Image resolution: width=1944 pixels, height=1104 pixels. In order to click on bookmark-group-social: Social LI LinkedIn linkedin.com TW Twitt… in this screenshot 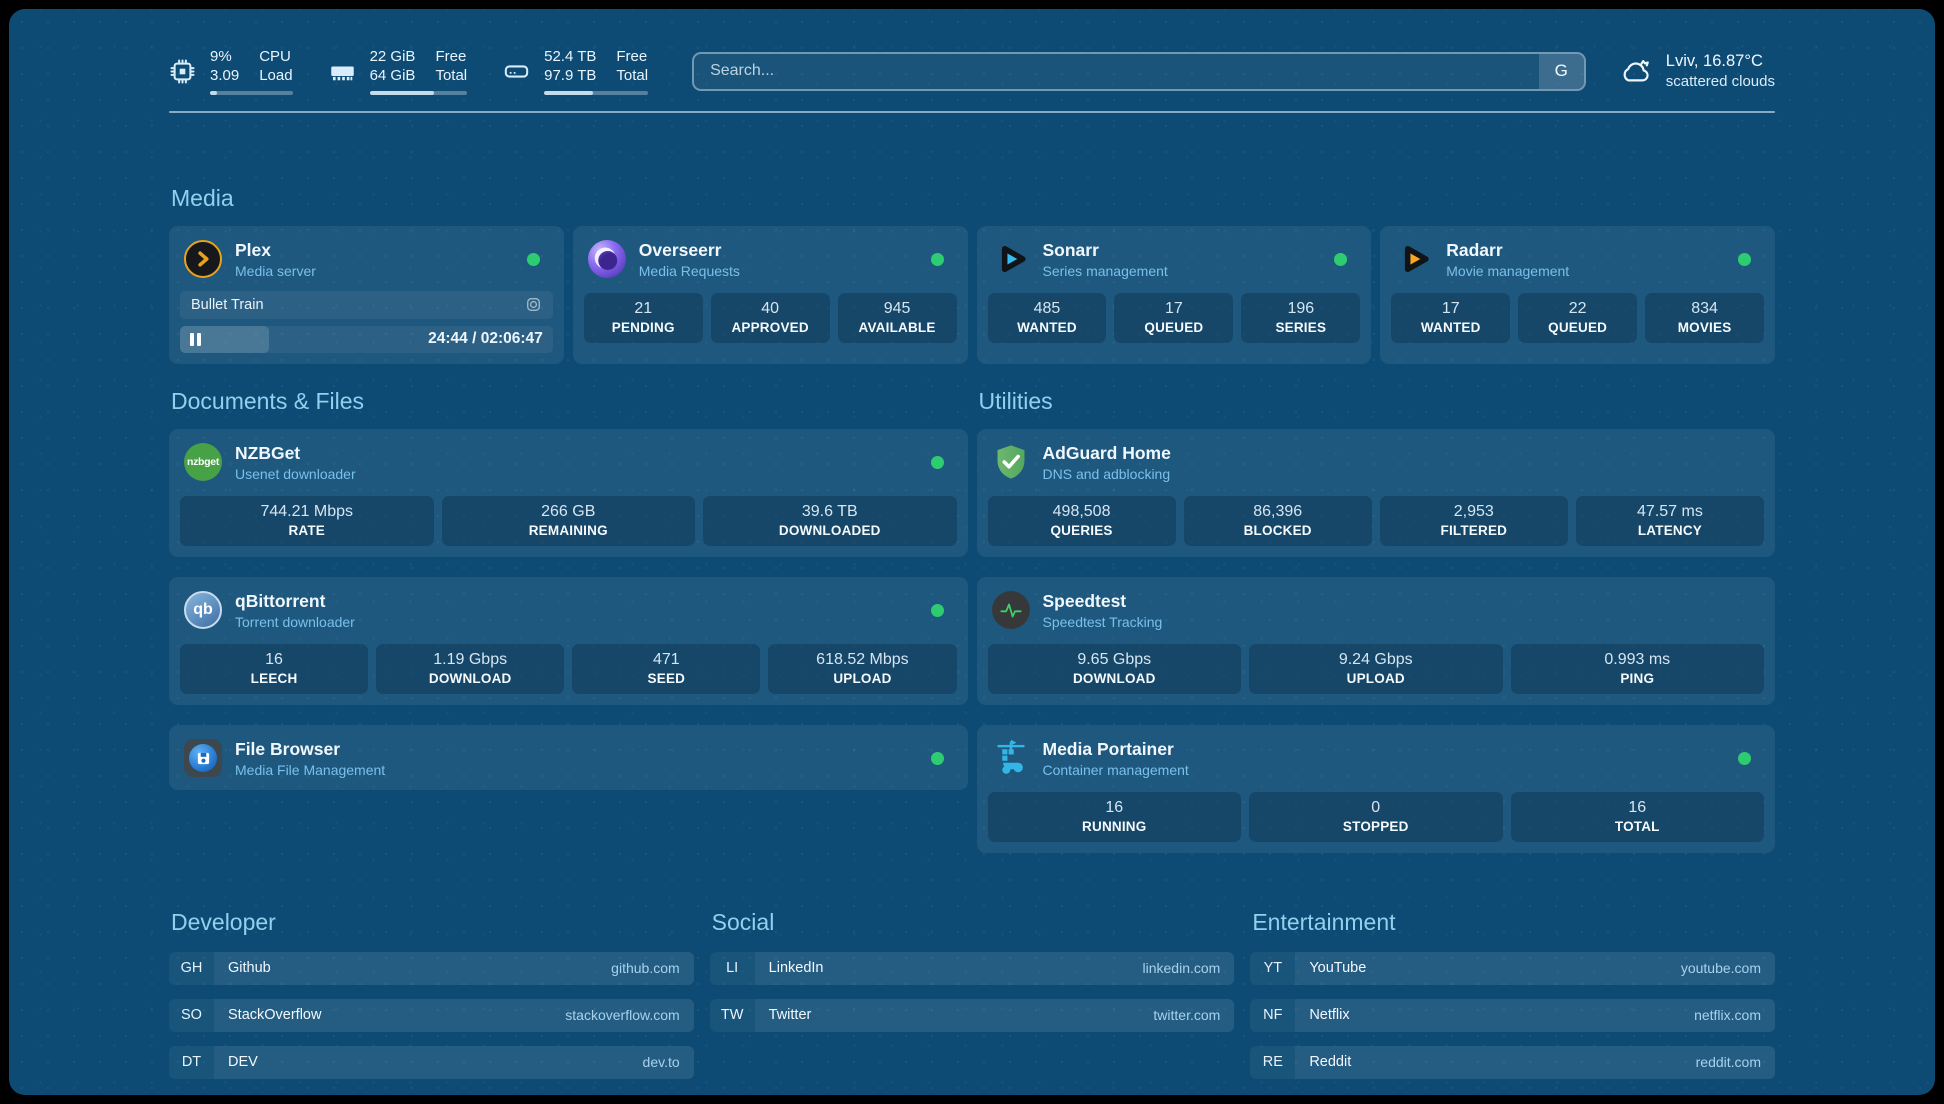, I will do `click(972, 1001)`.